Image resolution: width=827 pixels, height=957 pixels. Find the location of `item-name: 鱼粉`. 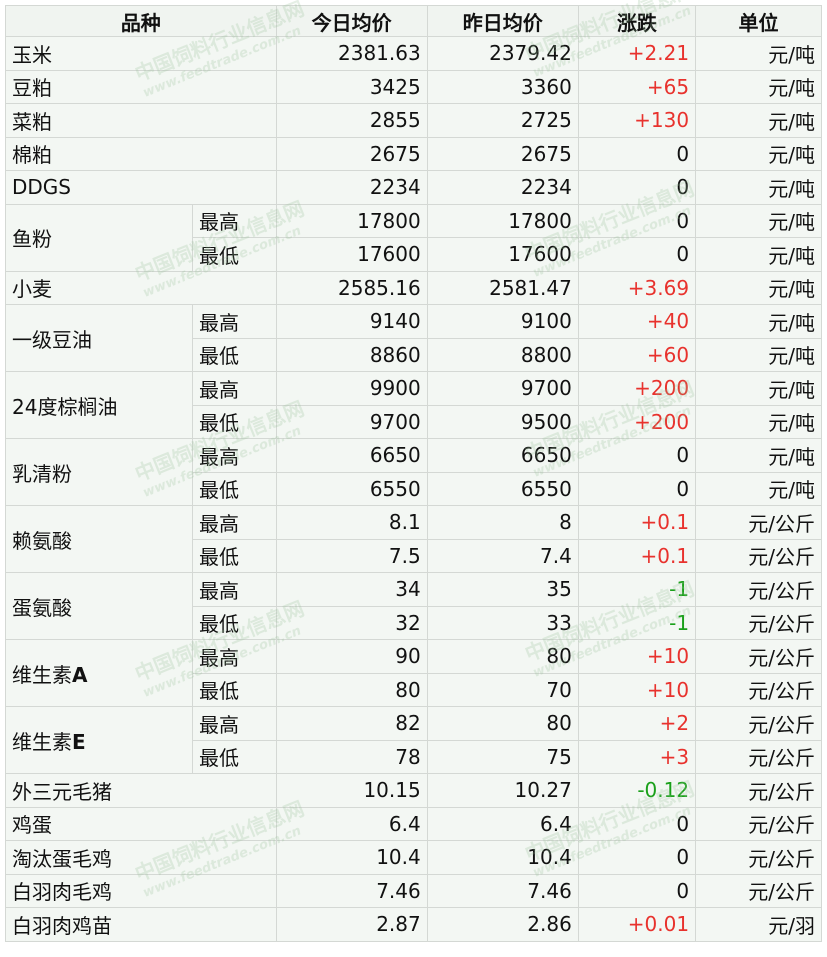

item-name: 鱼粉 is located at coordinates (32, 239).